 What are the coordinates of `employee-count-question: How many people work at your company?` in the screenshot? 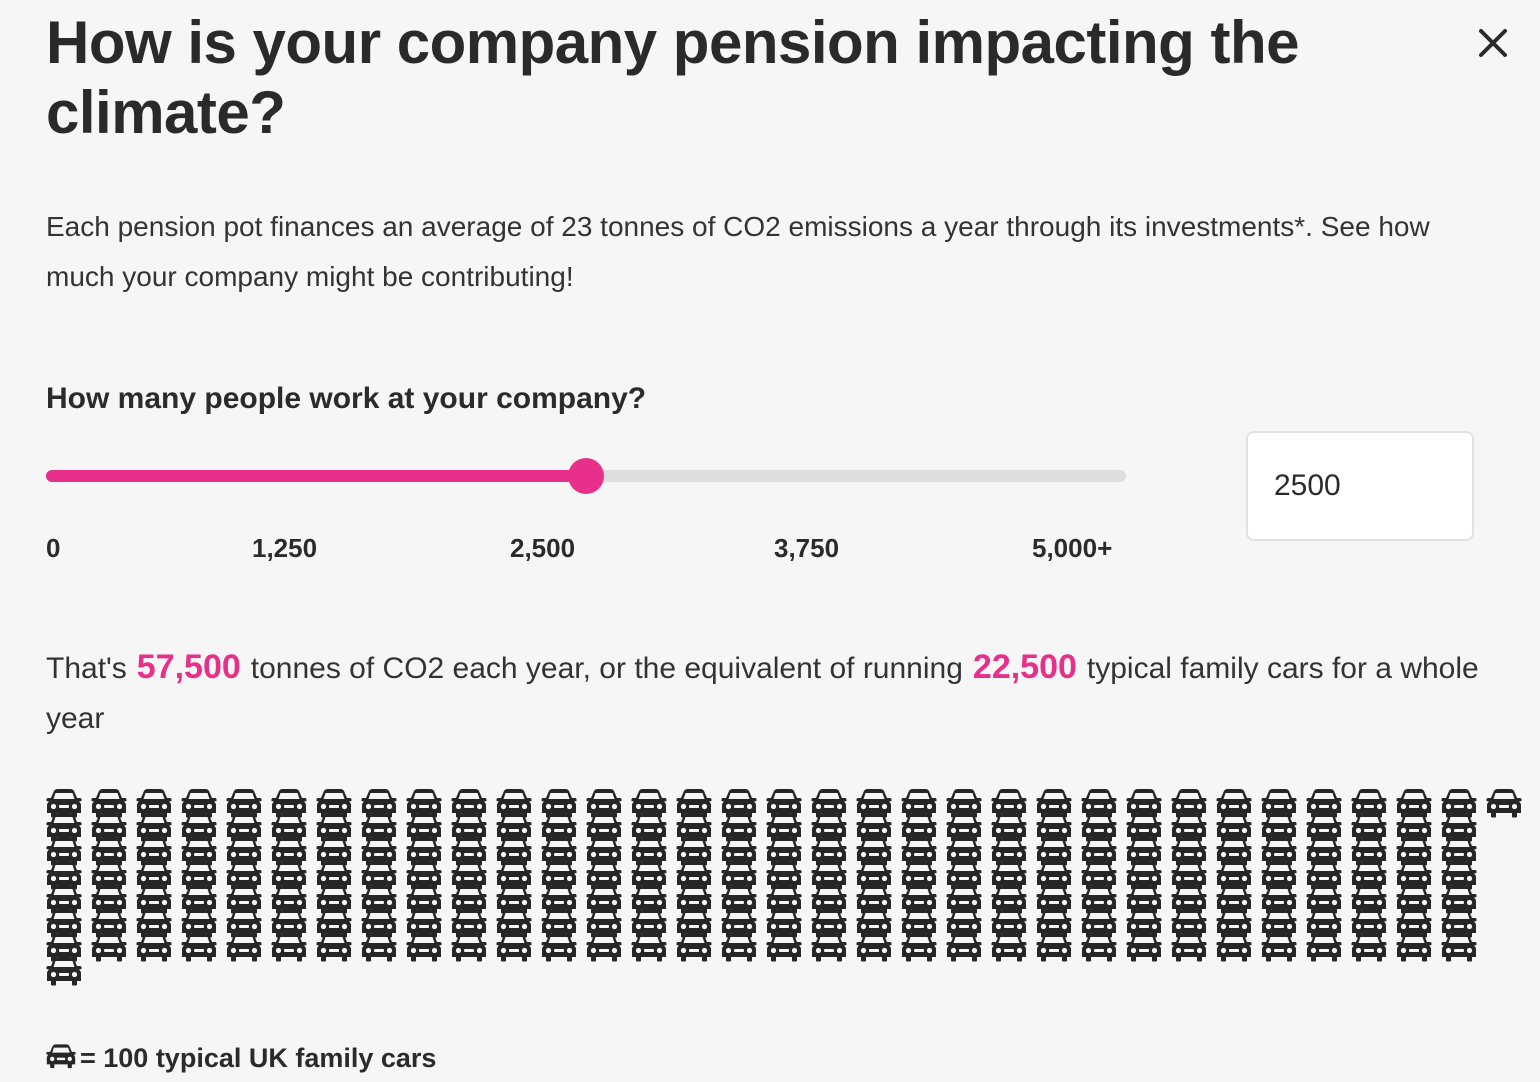 It's located at (346, 398).